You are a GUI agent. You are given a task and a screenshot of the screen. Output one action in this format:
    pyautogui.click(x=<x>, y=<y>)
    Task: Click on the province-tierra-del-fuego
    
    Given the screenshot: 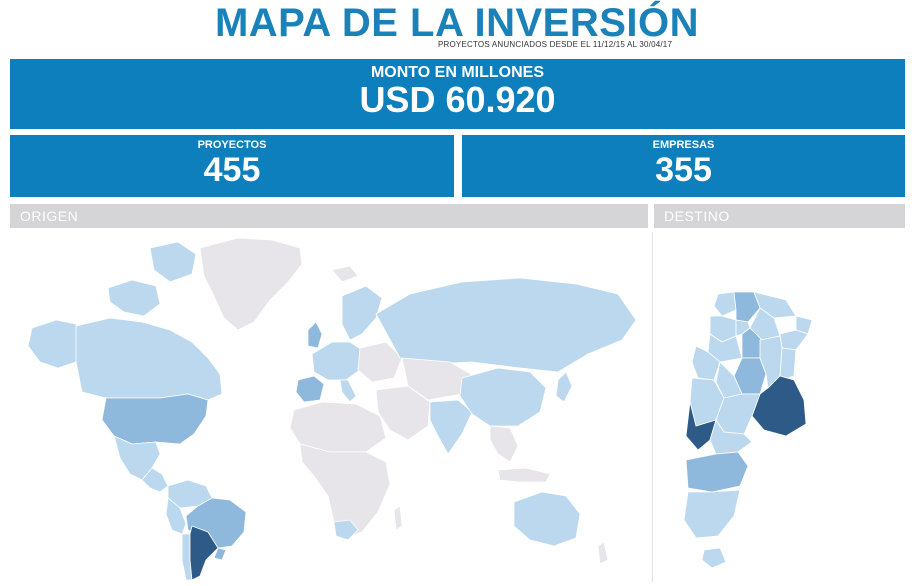 What is the action you would take?
    pyautogui.click(x=714, y=558)
    